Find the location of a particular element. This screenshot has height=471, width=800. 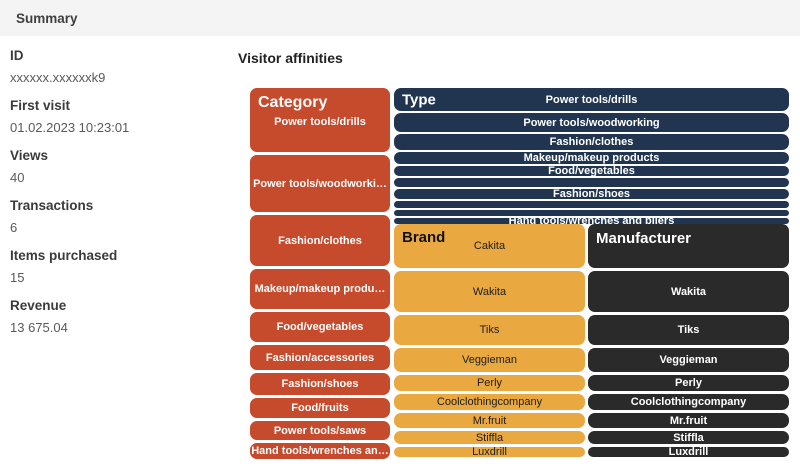

field-label: Items purchased is located at coordinates (64, 255).